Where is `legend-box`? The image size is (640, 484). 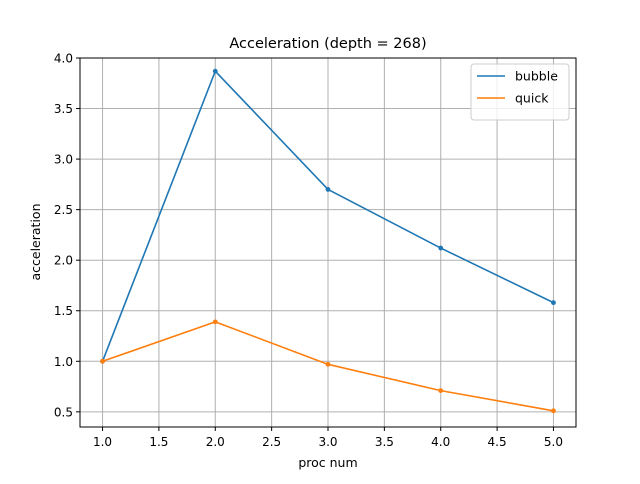 legend-box is located at coordinates (520, 92).